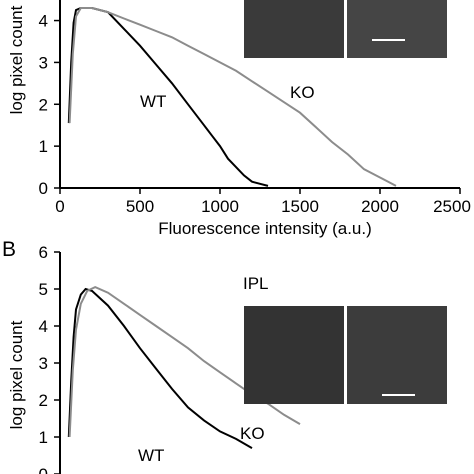 The height and width of the screenshot is (474, 474). Describe the element at coordinates (265, 228) in the screenshot. I see `panel-a-x-axis-title: Fluorescence intensity (a.u.)` at that location.